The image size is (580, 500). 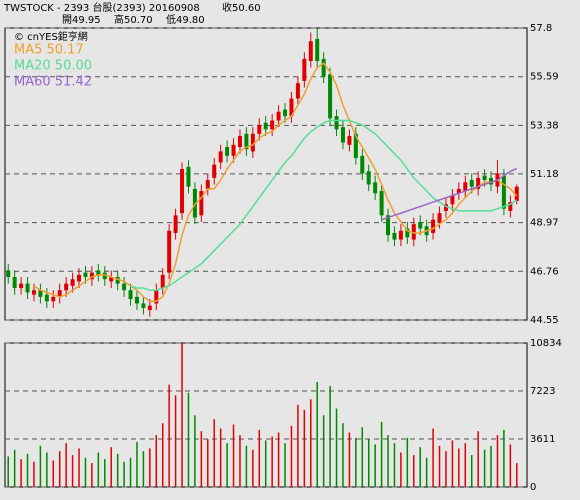 I want to click on y-tick-label: 51.18, so click(x=544, y=174).